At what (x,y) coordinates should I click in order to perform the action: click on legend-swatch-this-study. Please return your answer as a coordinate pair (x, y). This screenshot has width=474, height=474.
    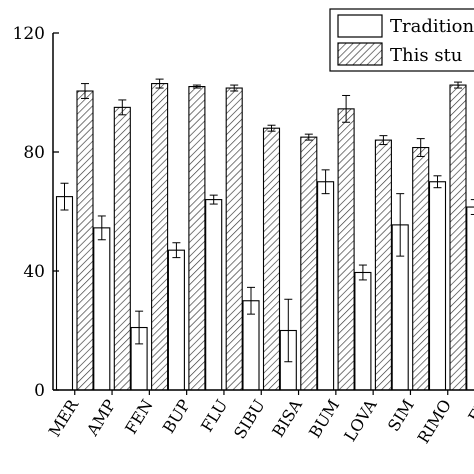
    Looking at the image, I should click on (360, 54).